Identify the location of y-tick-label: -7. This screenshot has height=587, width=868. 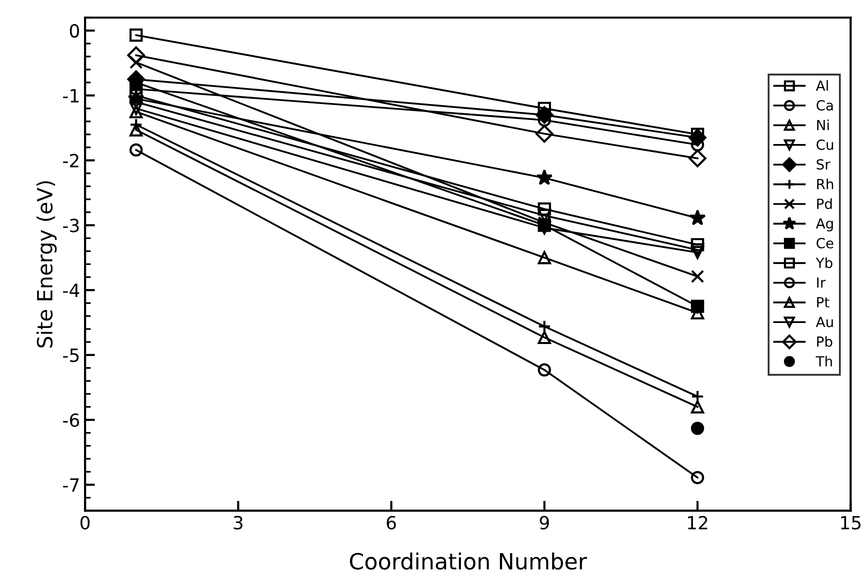
(71, 485).